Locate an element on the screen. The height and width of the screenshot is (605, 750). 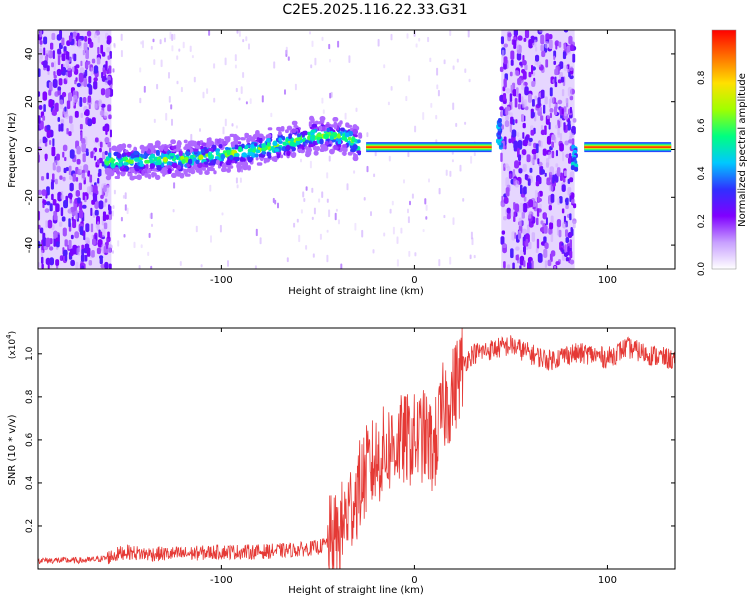
snr-scale-label: (x104) is located at coordinates (11, 345).